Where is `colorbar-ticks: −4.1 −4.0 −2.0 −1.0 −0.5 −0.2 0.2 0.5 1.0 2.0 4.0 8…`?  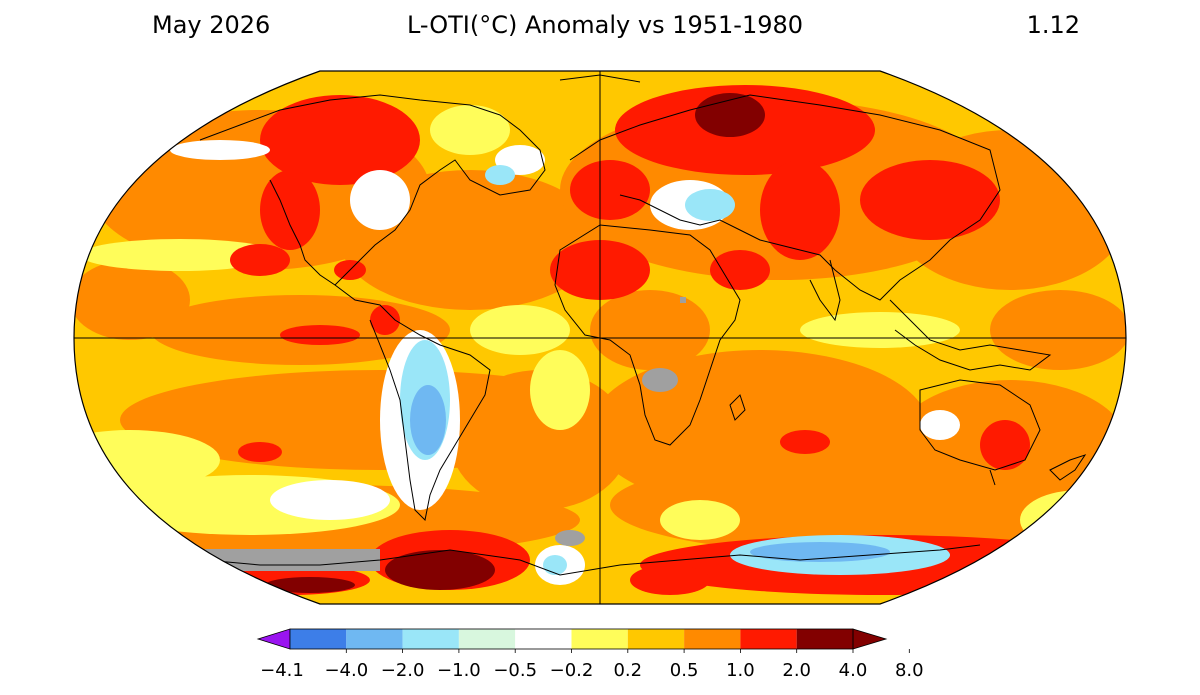 colorbar-ticks: −4.1 −4.0 −2.0 −1.0 −0.5 −0.2 0.2 0.5 1.0 2.0 4.0 8… is located at coordinates (592, 665).